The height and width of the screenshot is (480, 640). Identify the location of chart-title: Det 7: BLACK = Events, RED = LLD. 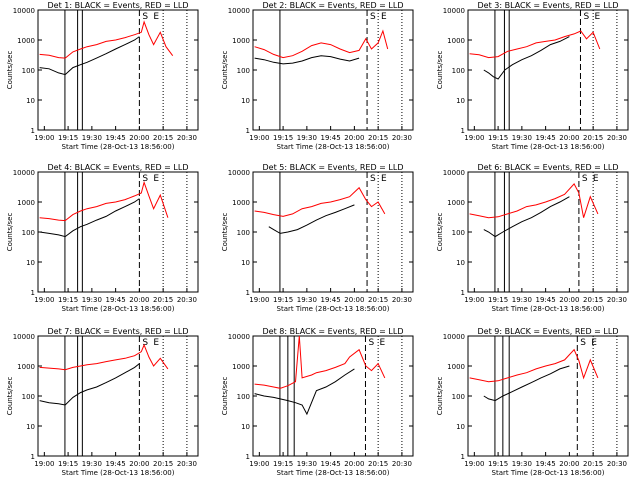
(118, 331).